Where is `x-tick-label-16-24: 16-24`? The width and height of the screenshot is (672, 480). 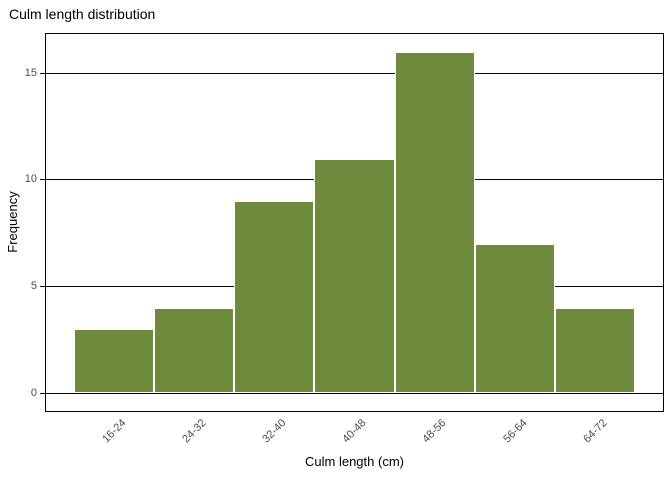
x-tick-label-16-24: 16-24 is located at coordinates (114, 431).